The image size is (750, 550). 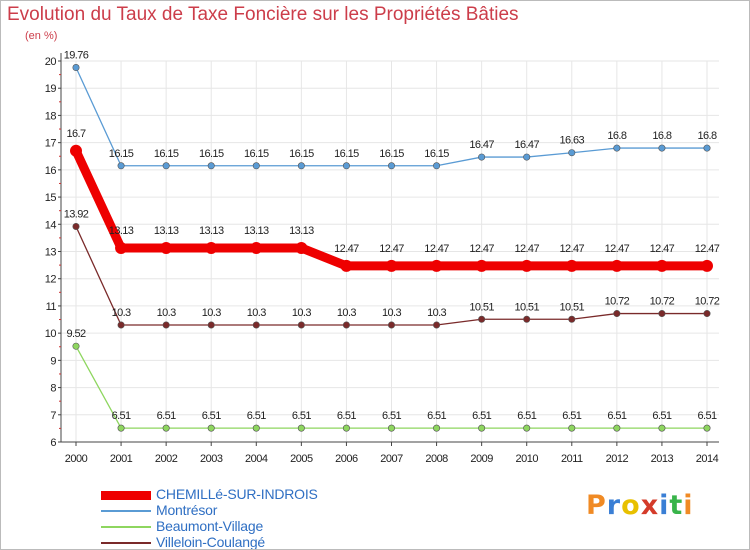 What do you see at coordinates (51, 116) in the screenshot?
I see `y-tick-label: 18` at bounding box center [51, 116].